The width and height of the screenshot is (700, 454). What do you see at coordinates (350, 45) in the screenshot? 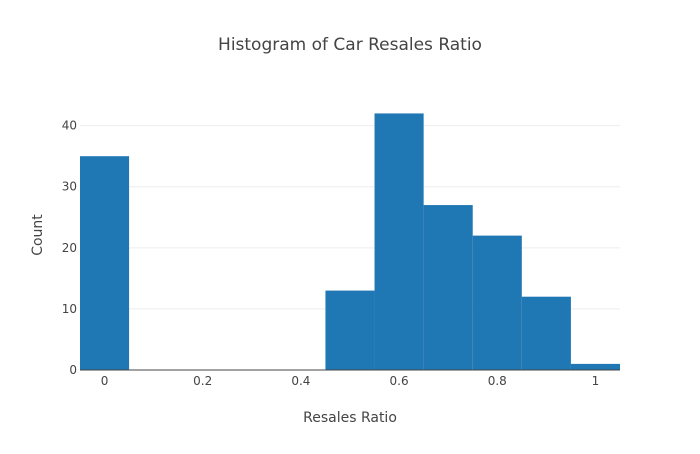
I see `chart-title: Histogram of Car Resales Ratio` at bounding box center [350, 45].